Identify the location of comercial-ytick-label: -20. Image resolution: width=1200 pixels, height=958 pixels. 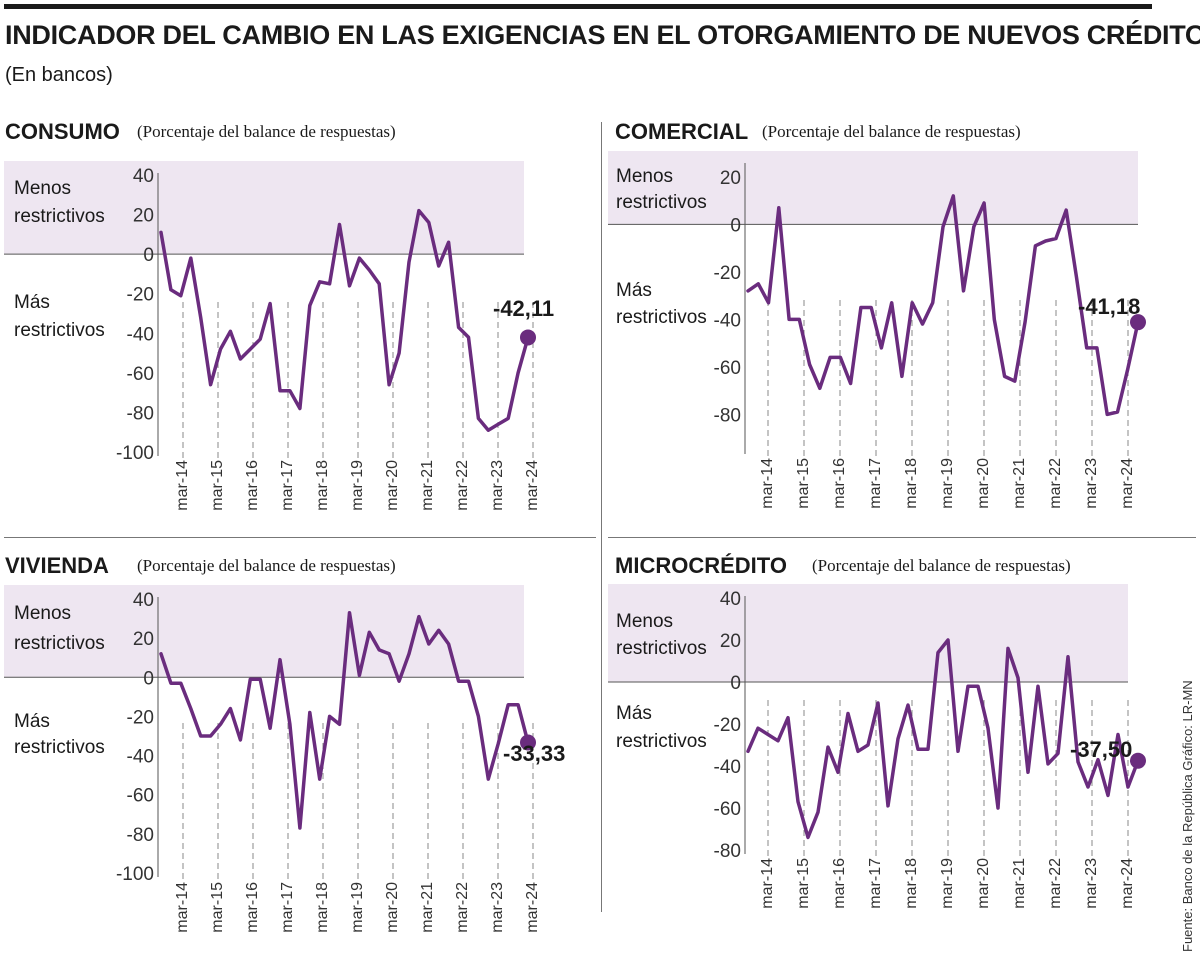
(727, 273).